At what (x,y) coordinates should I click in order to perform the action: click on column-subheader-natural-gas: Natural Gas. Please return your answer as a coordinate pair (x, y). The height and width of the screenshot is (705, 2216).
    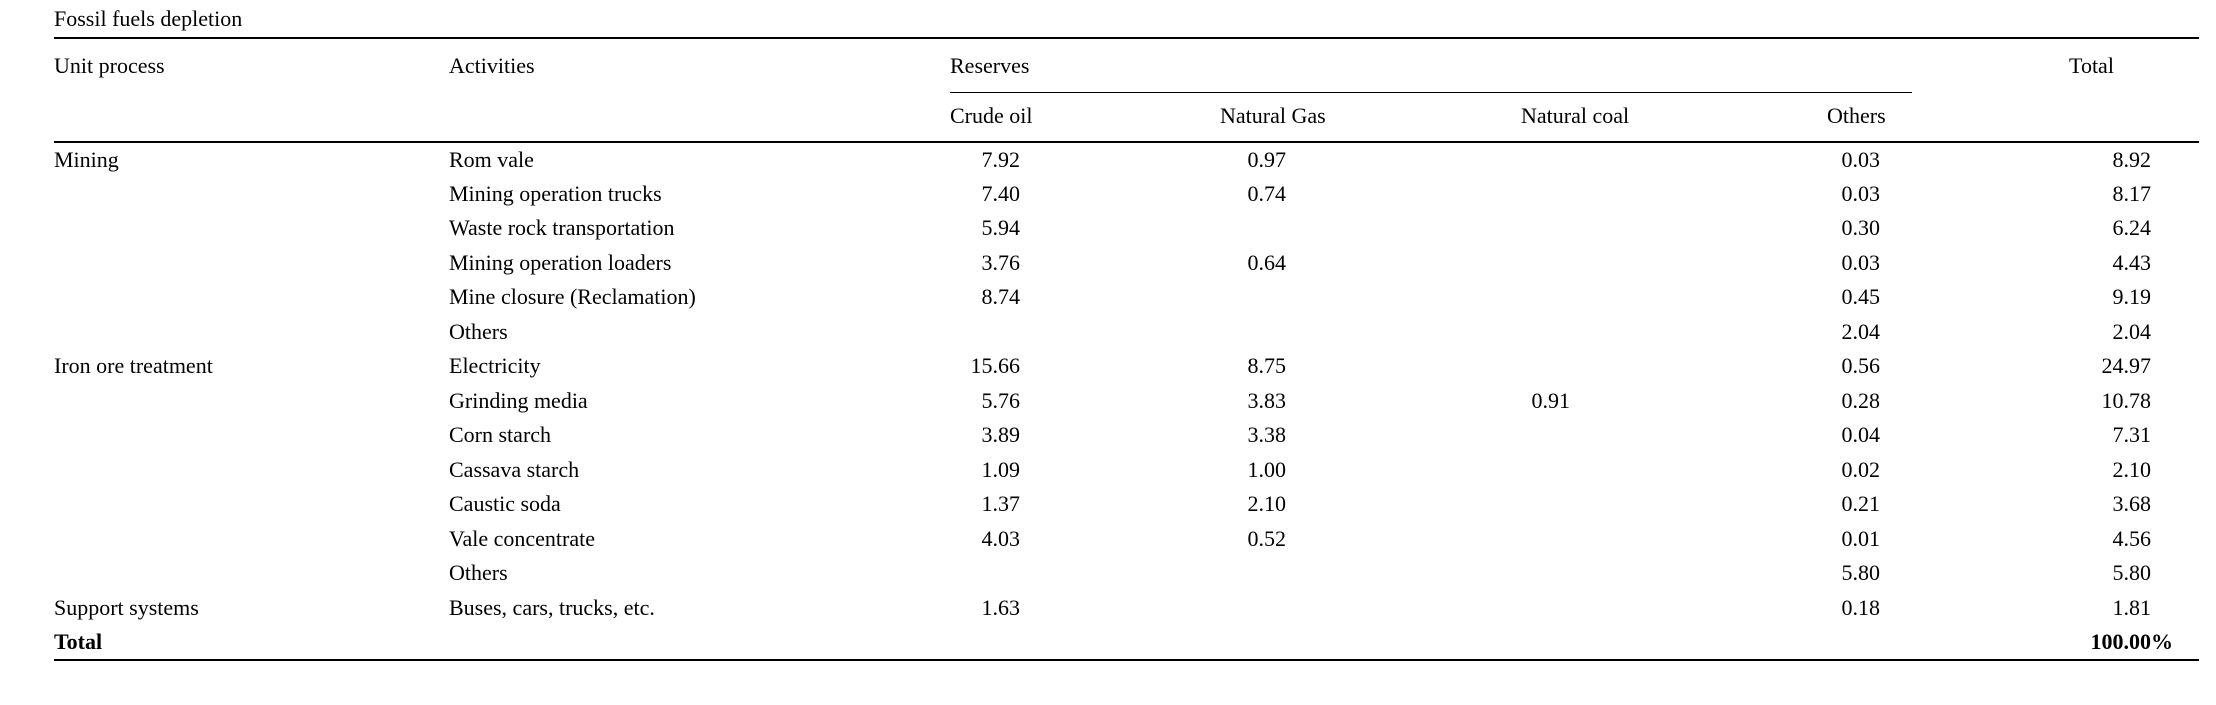
    Looking at the image, I should click on (1370, 118).